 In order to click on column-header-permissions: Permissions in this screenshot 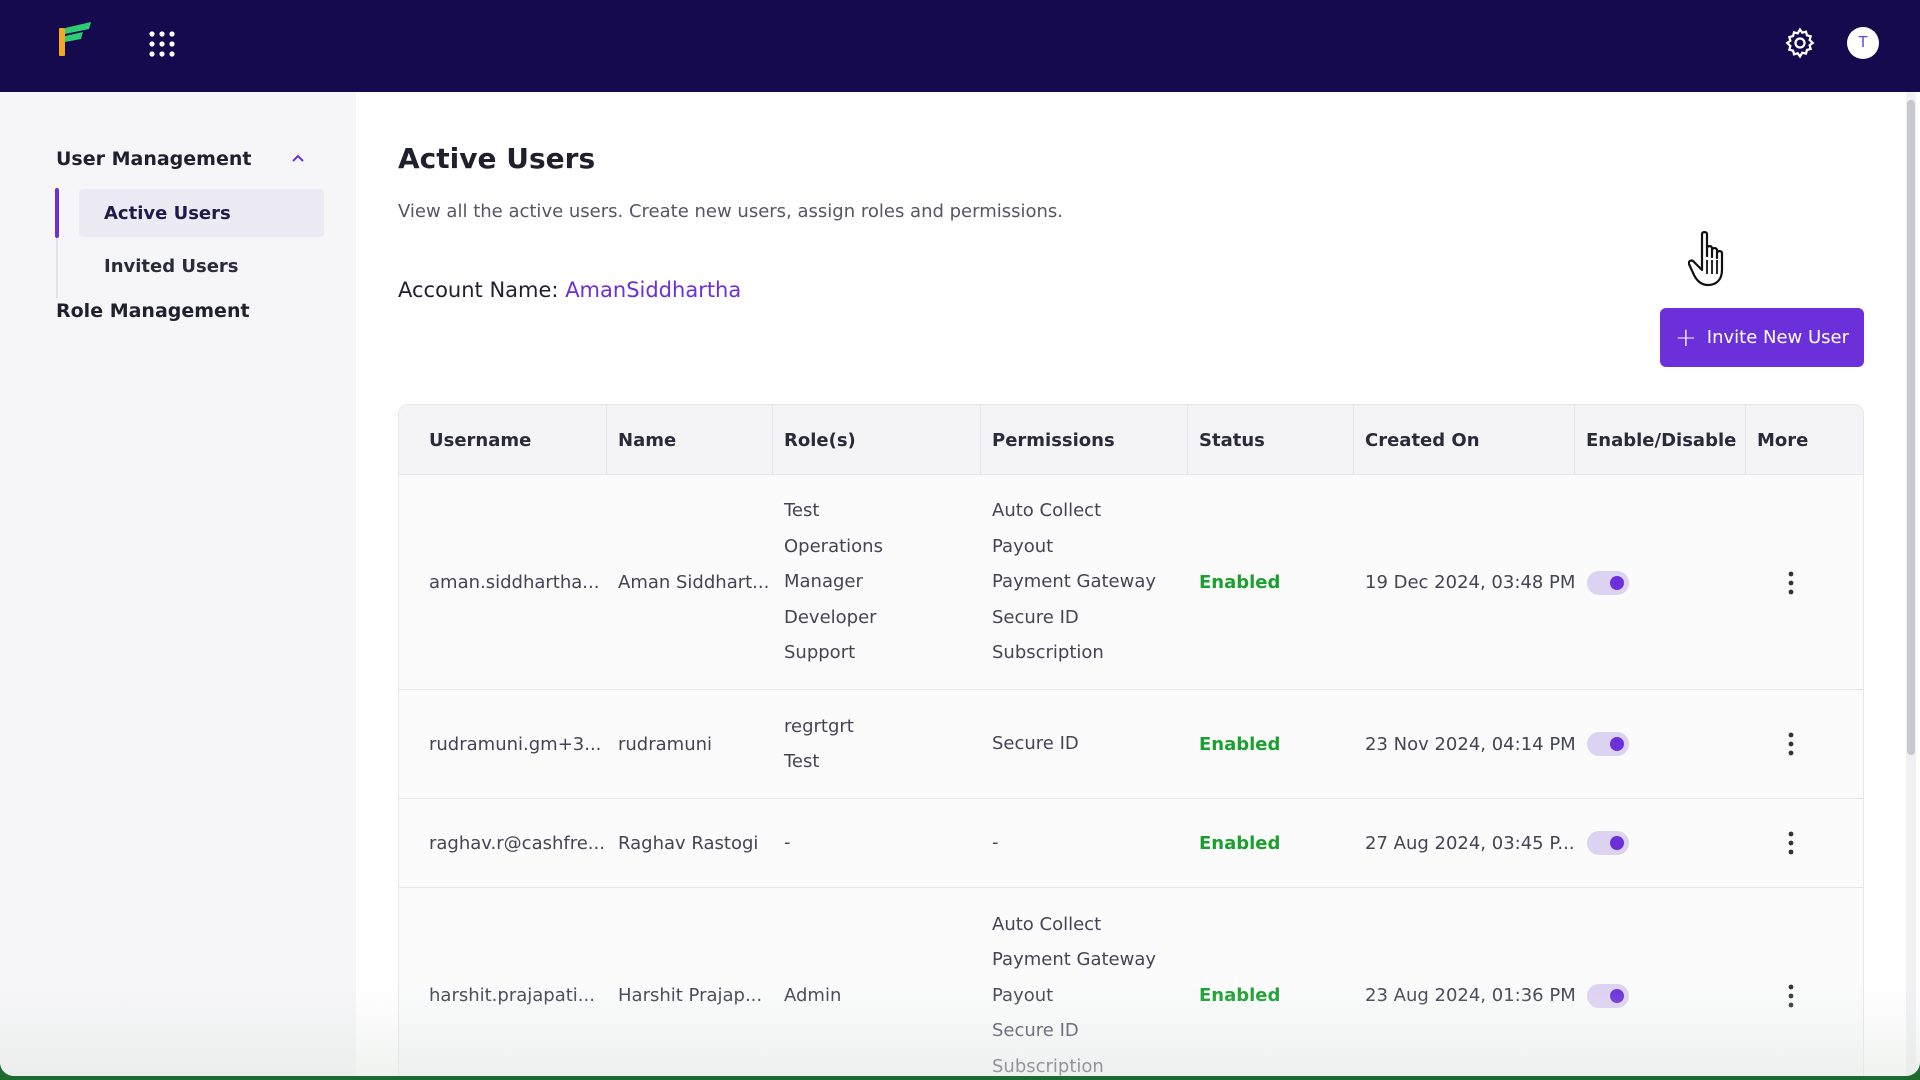, I will do `click(1053, 440)`.